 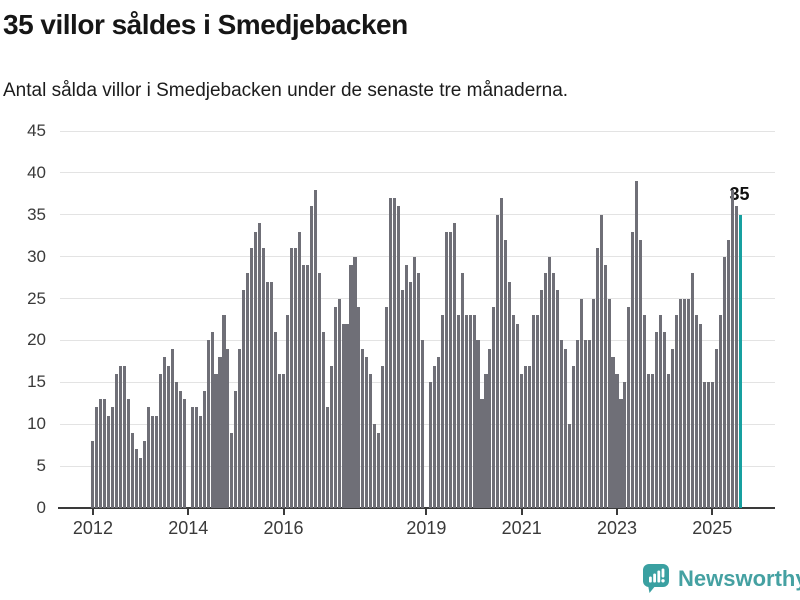 I want to click on newsworthy-icon, so click(x=656, y=578).